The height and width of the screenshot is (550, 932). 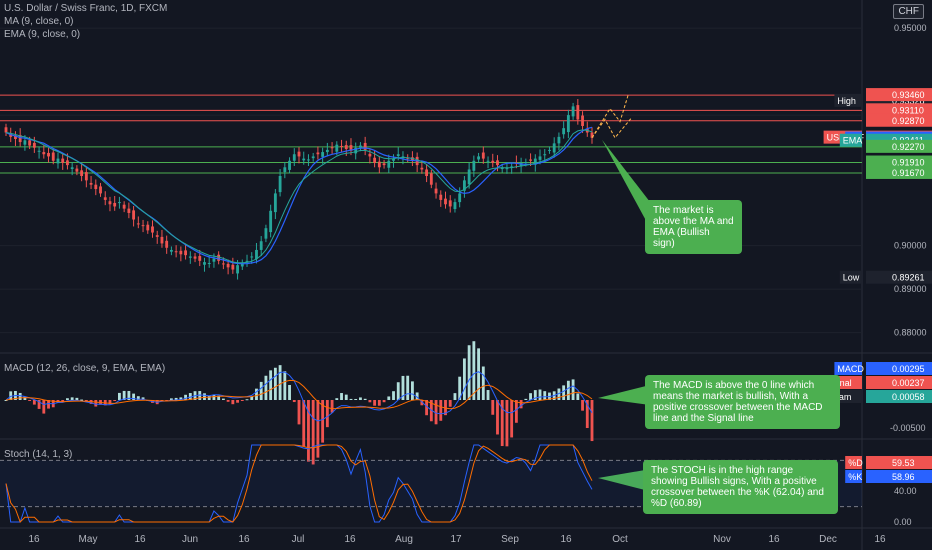 What do you see at coordinates (846, 101) in the screenshot?
I see `axis-name-text: High` at bounding box center [846, 101].